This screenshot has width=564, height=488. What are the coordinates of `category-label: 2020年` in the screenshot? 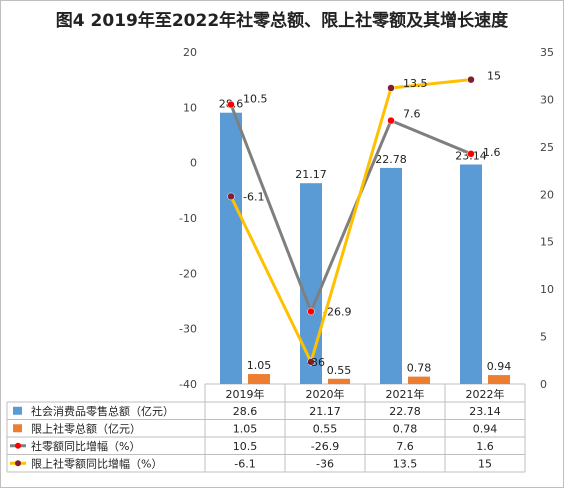 It's located at (325, 394).